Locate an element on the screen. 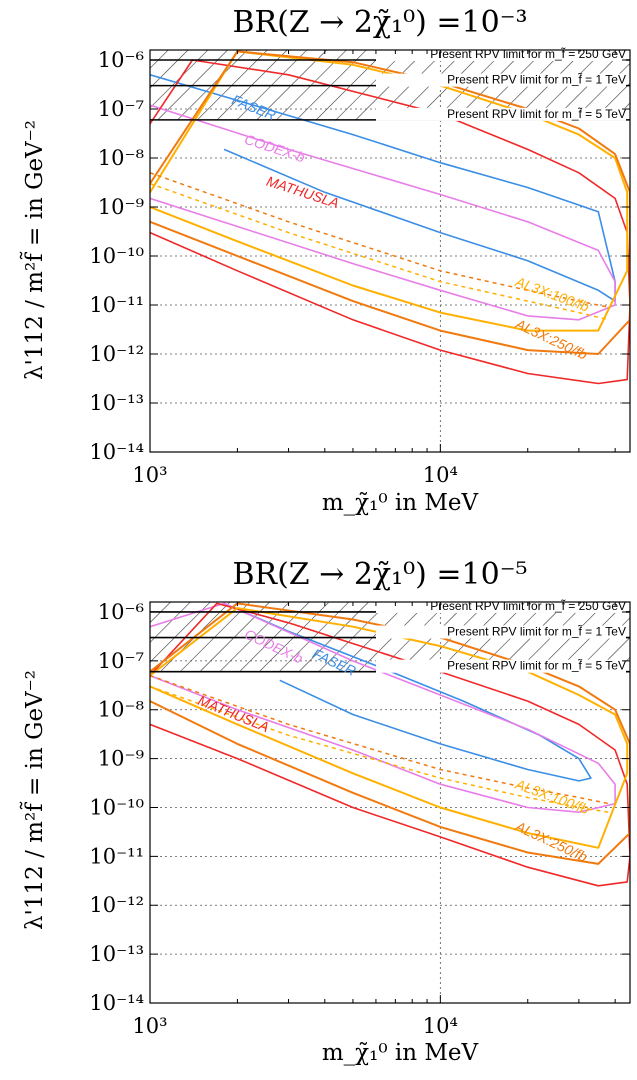 The height and width of the screenshot is (1080, 637). series-line-faser is located at coordinates (407, 692).